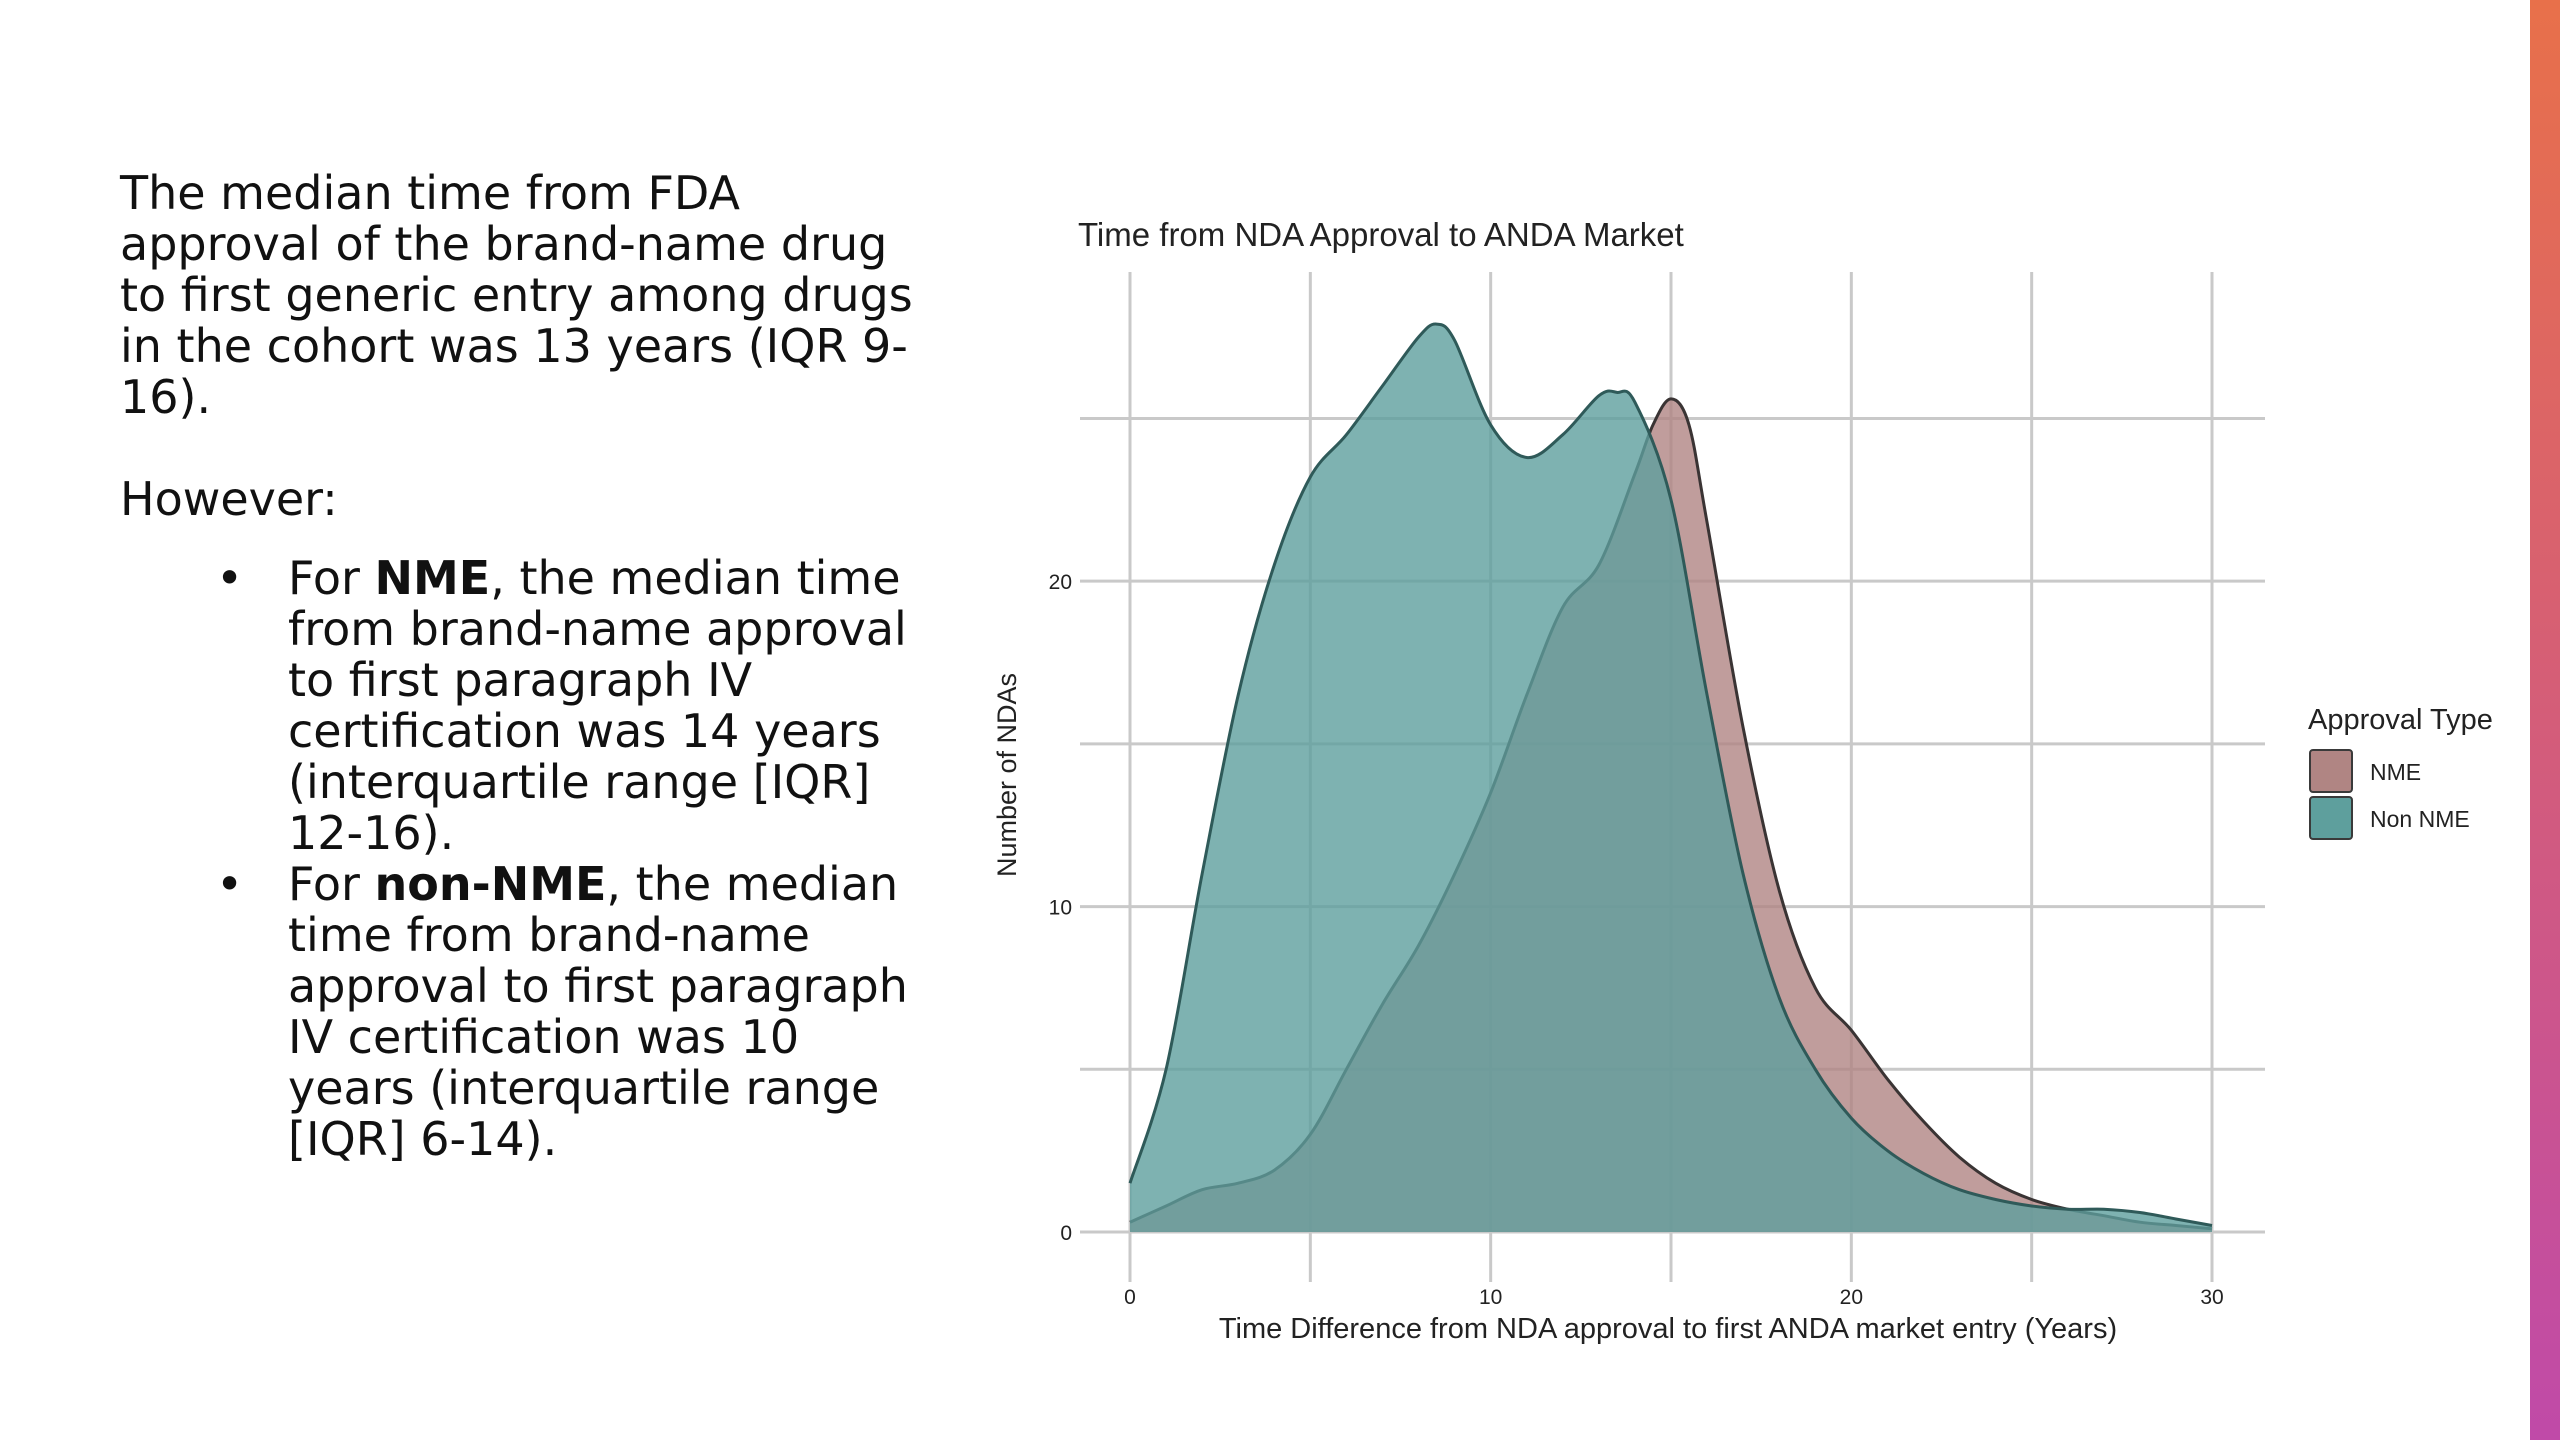 This screenshot has height=1440, width=2560. I want to click on bullet-term-non-nme: non-NME, so click(490, 884).